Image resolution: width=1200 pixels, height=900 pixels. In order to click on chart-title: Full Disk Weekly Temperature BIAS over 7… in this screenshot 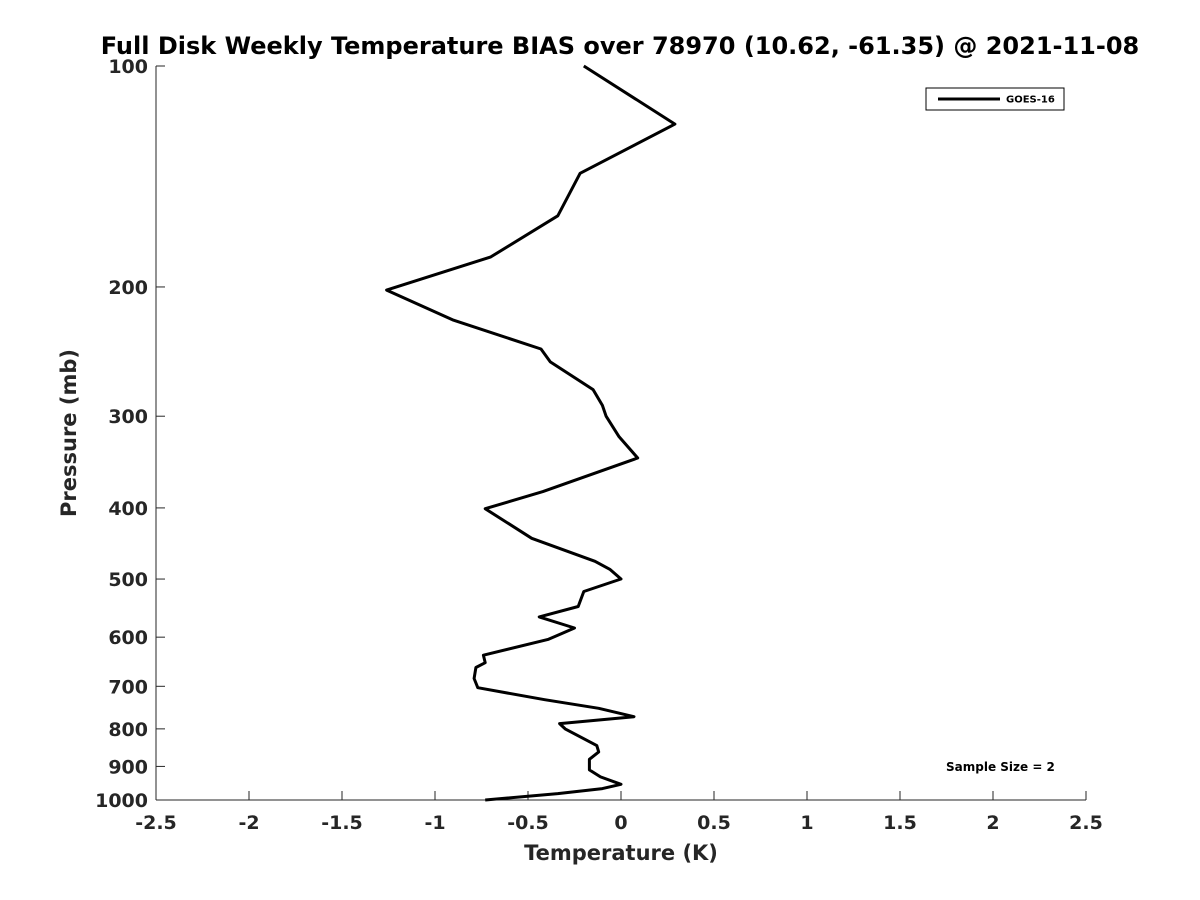, I will do `click(620, 46)`.